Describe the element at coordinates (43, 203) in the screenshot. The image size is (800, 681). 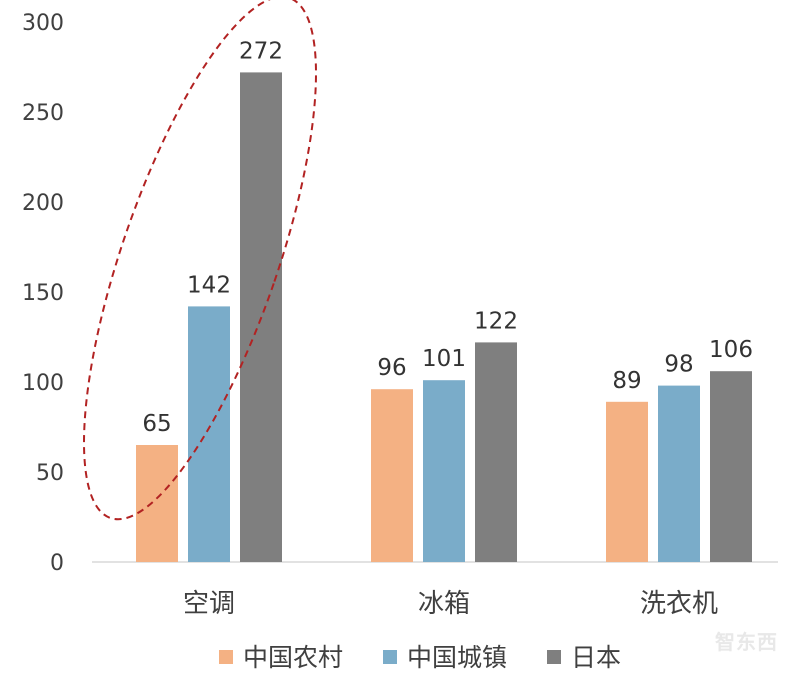
I see `y-tick-label: 200` at that location.